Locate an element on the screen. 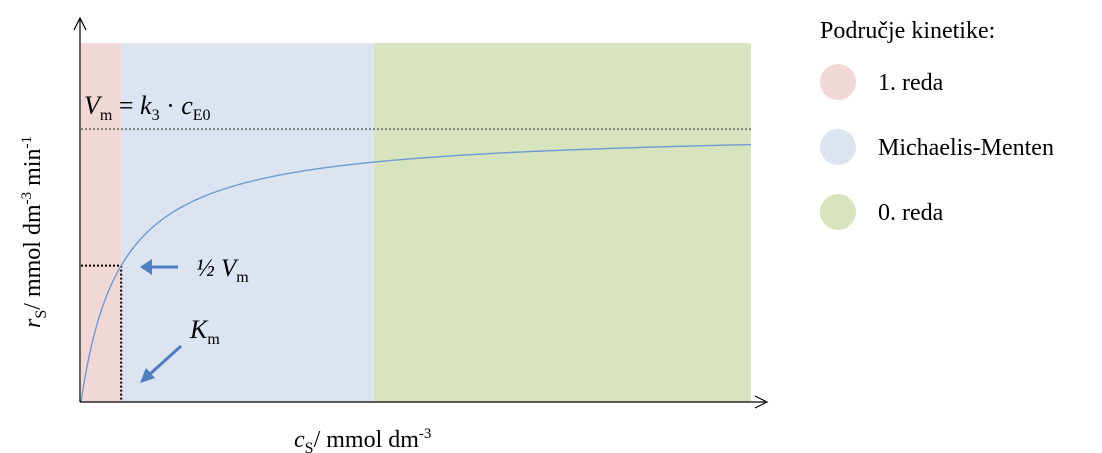  half-vmax-label: ½ Vm is located at coordinates (222, 270).